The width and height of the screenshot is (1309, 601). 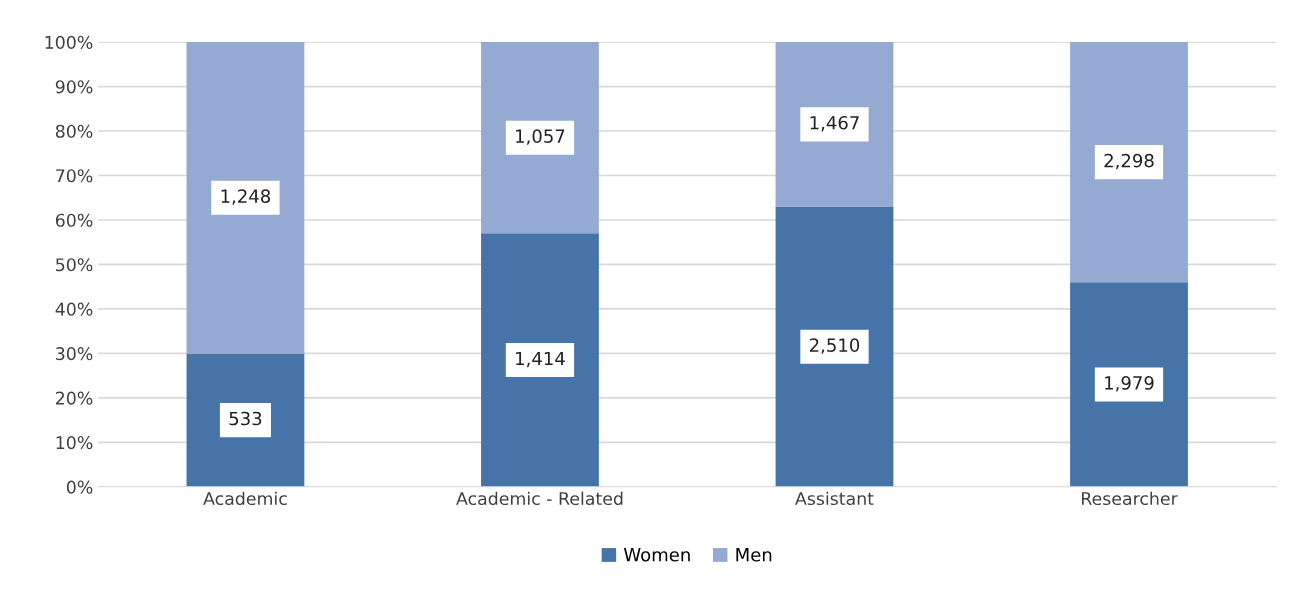 I want to click on y-tick-label: 60%, so click(x=74, y=220).